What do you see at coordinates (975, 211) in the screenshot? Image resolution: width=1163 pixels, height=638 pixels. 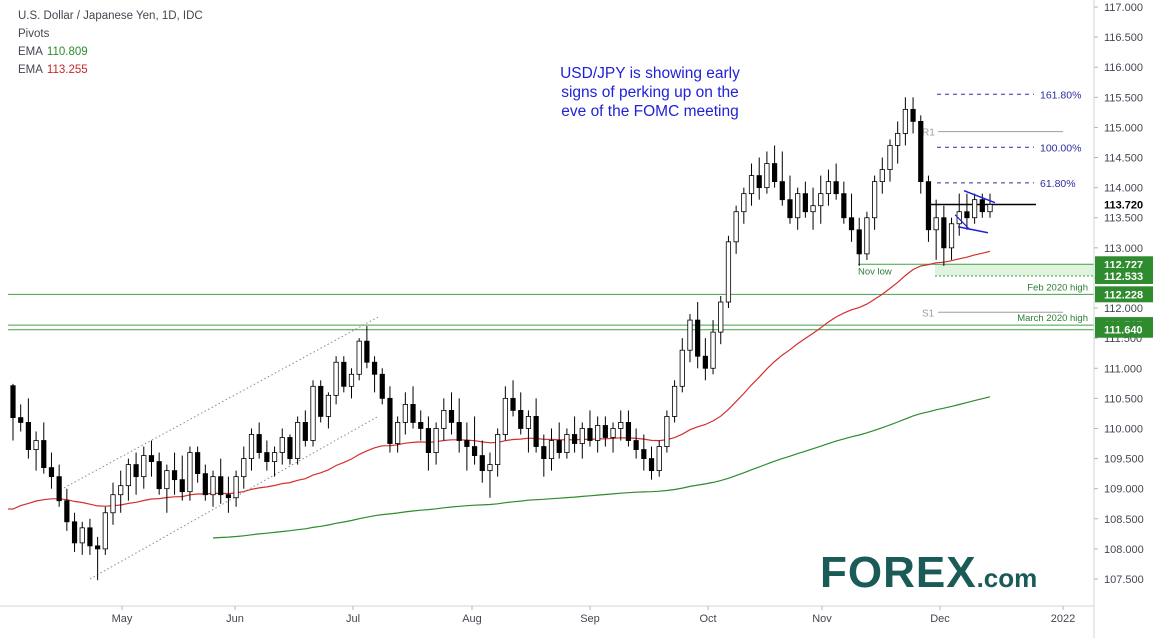 I see `chart-overlays` at bounding box center [975, 211].